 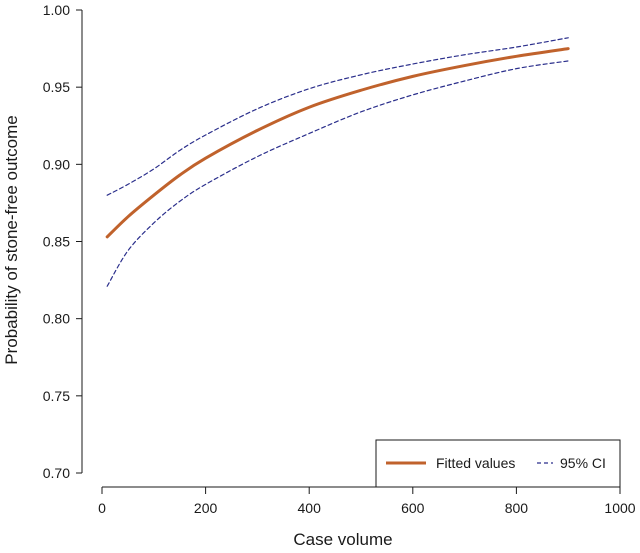 I want to click on y-tick-label: 1.00, so click(x=56, y=10).